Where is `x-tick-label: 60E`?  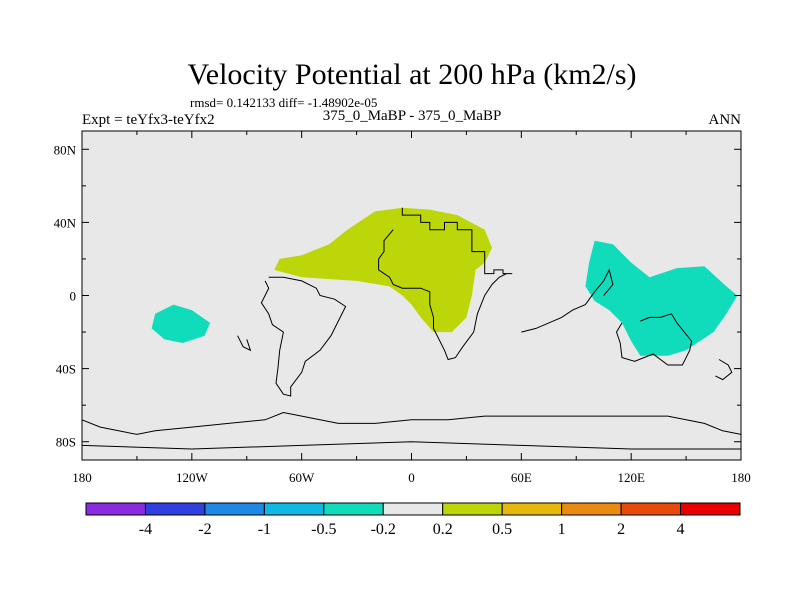
x-tick-label: 60E is located at coordinates (521, 477).